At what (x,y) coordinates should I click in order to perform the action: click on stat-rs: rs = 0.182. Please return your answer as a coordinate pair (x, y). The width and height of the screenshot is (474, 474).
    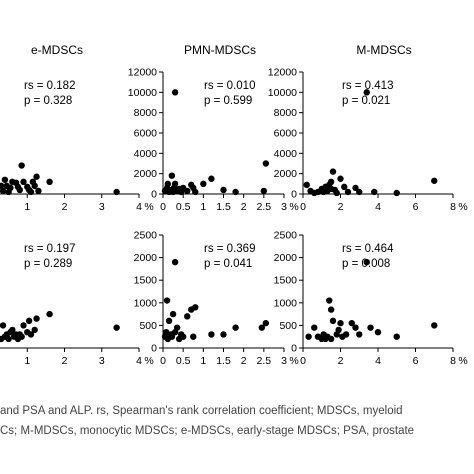
    Looking at the image, I should click on (49, 86).